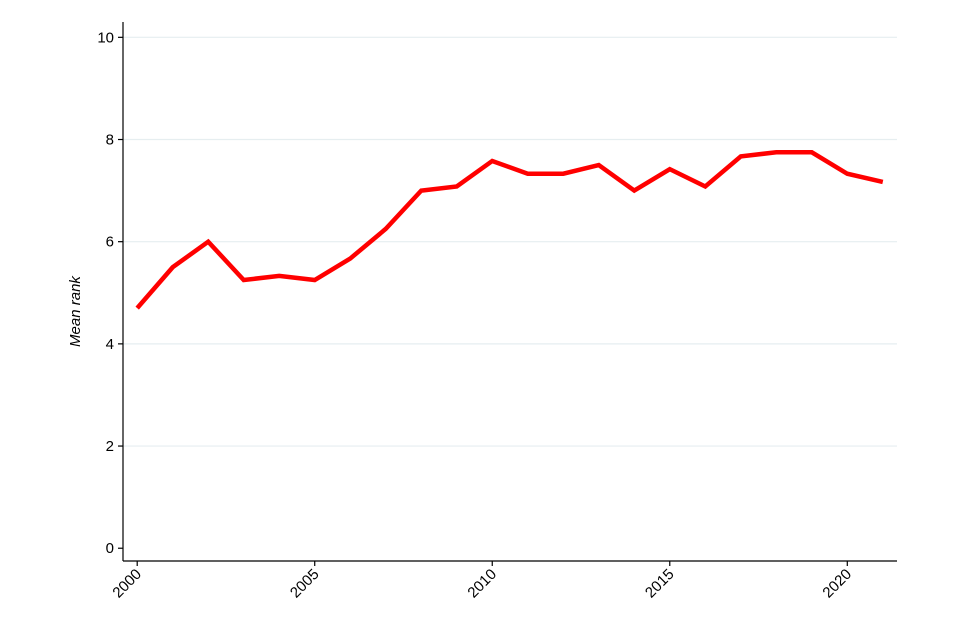  Describe the element at coordinates (75, 311) in the screenshot. I see `y-axis-title: Mean rank` at that location.